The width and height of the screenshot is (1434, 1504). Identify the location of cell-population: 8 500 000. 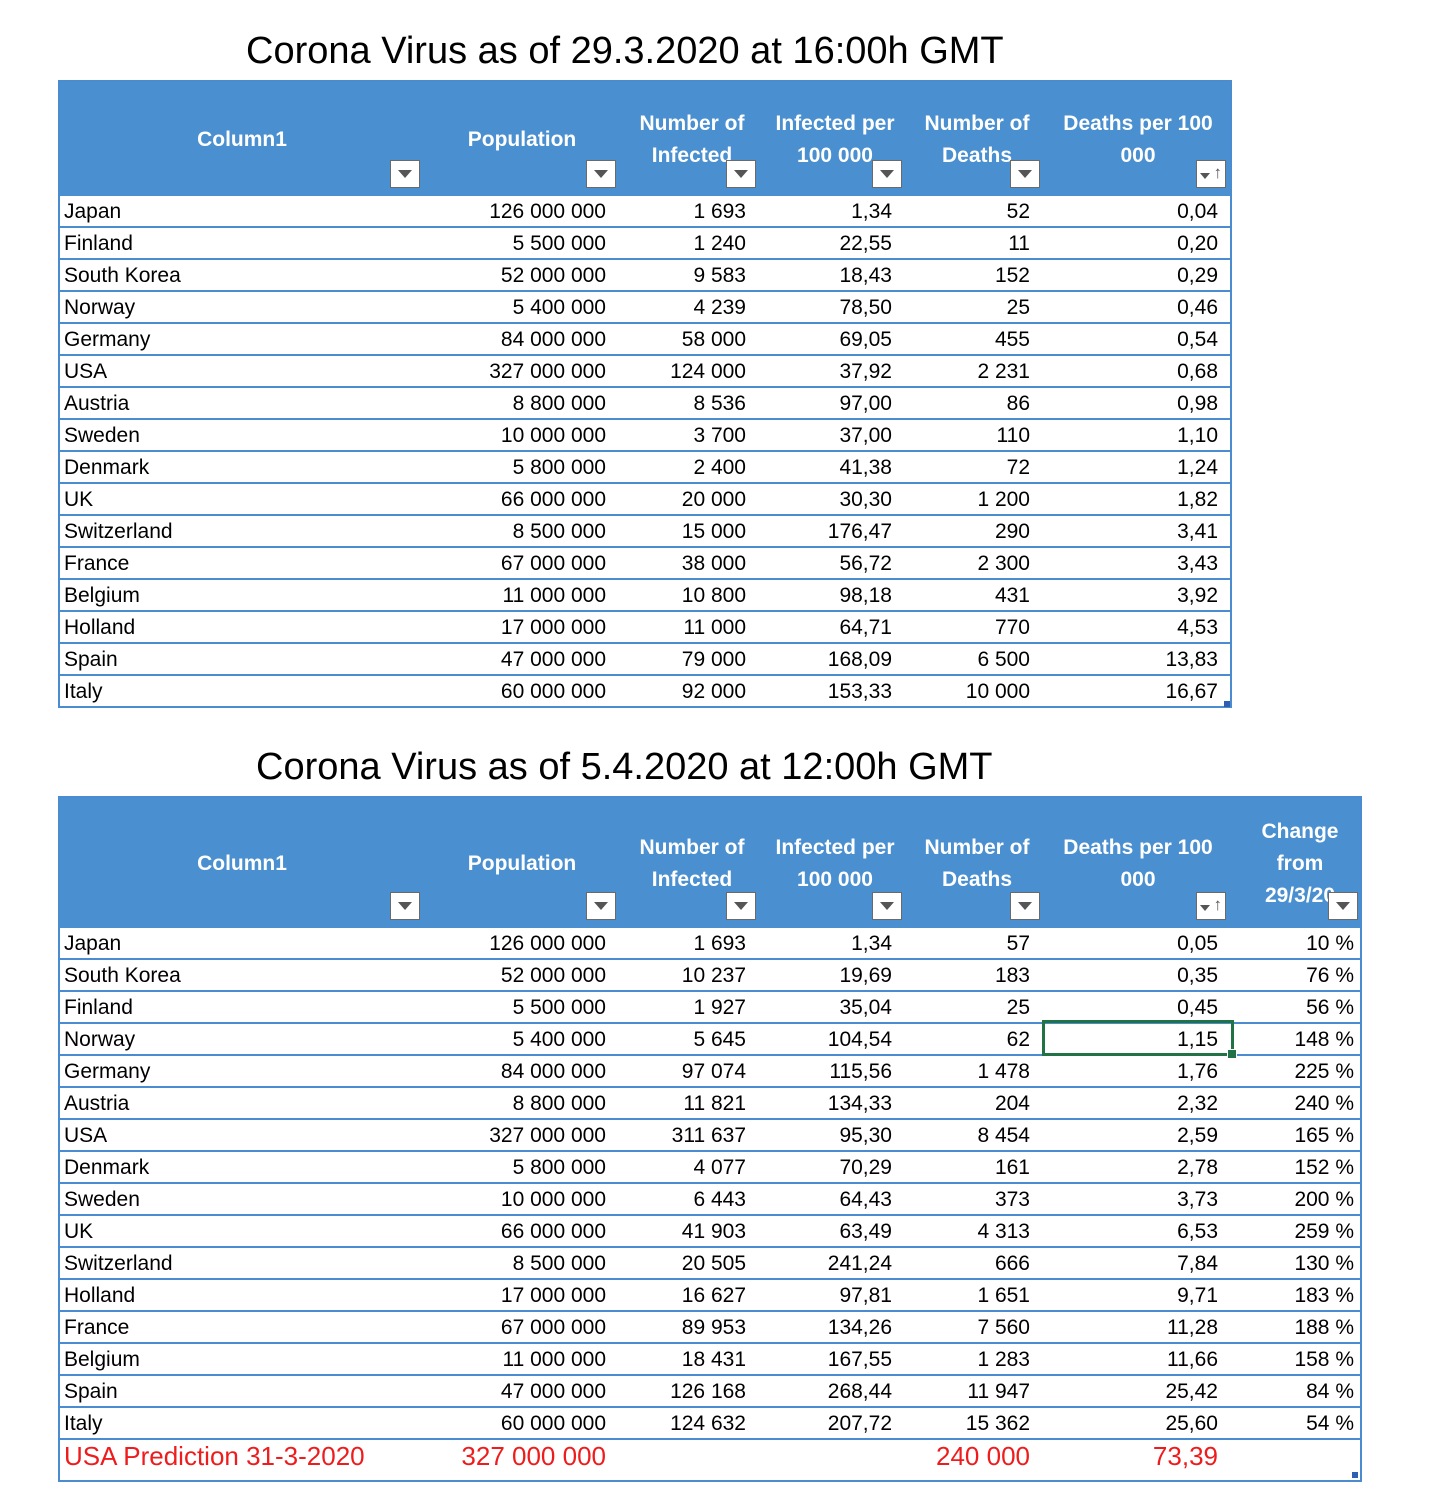
(559, 531).